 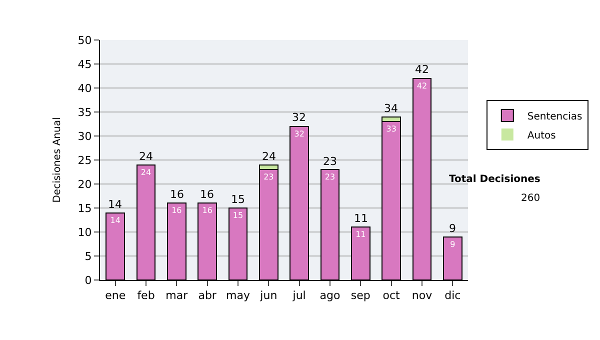 What do you see at coordinates (85, 40) in the screenshot?
I see `y-tick-label: 50` at bounding box center [85, 40].